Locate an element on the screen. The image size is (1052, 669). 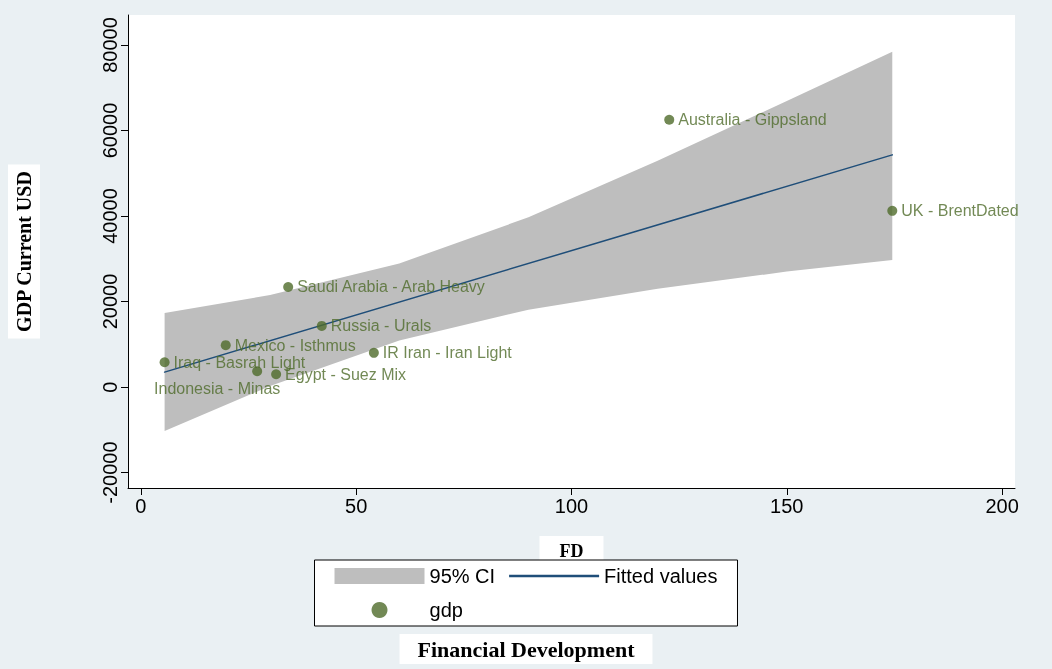
legend-label: gdp is located at coordinates (446, 610).